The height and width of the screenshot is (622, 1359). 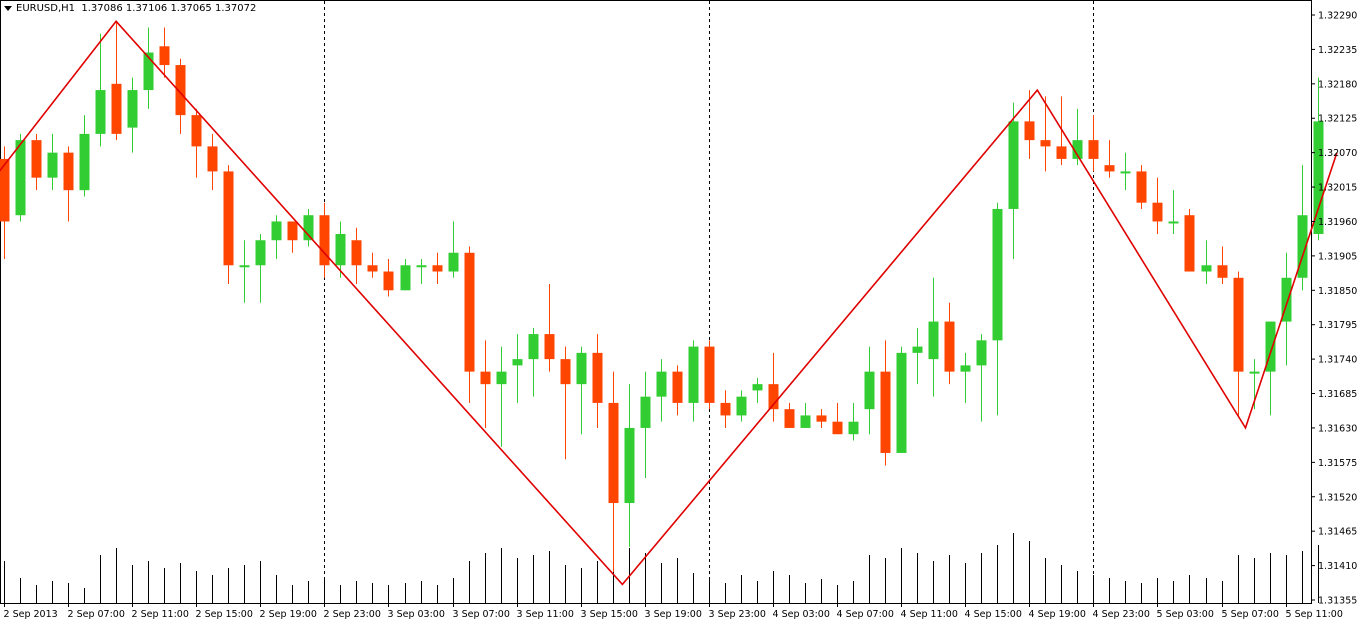 I want to click on time-tick-label: 4 Sep 07:00, so click(x=865, y=614).